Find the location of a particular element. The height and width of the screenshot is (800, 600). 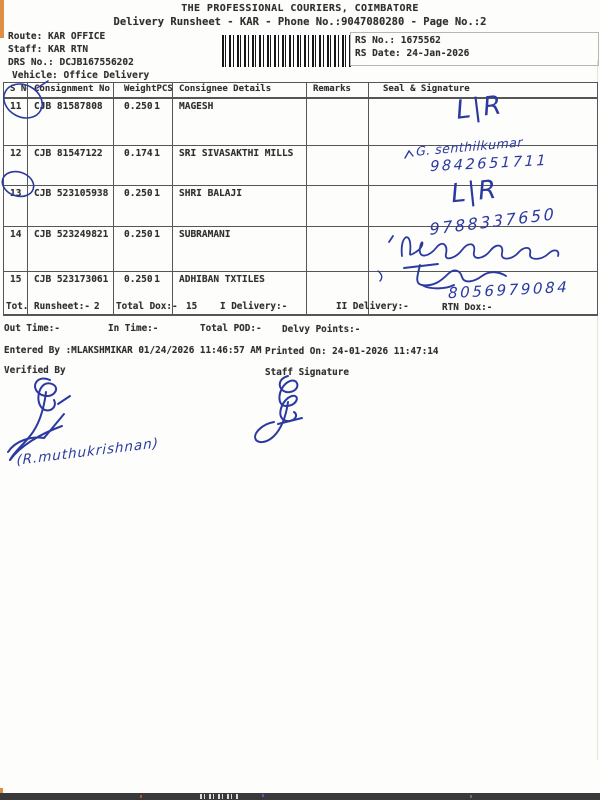

runsheet-barcode is located at coordinates (287, 51).